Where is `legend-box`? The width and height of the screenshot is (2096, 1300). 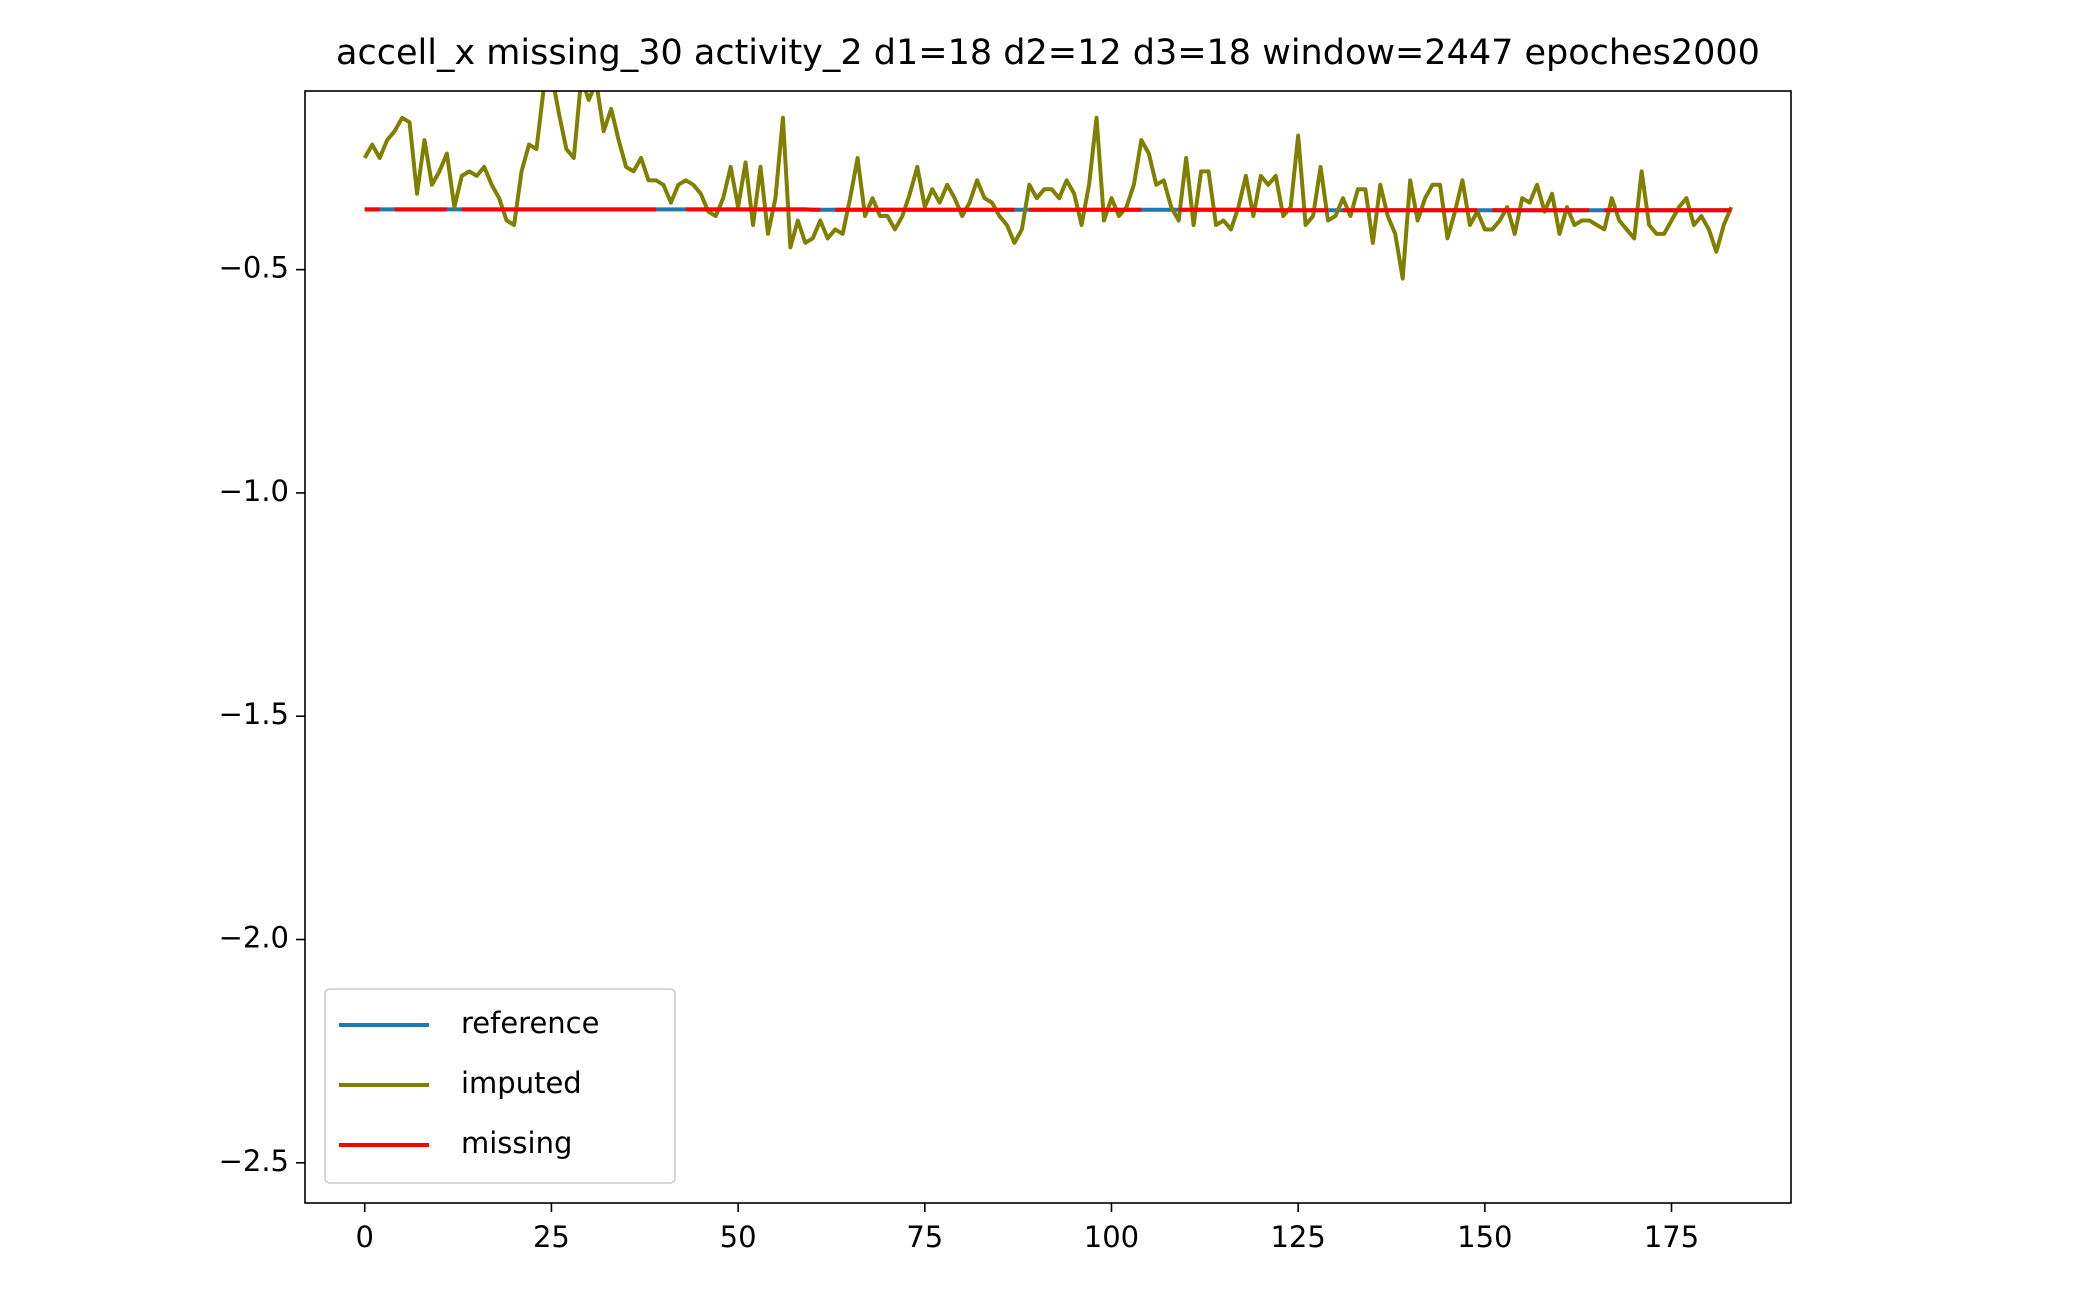
legend-box is located at coordinates (500, 1086).